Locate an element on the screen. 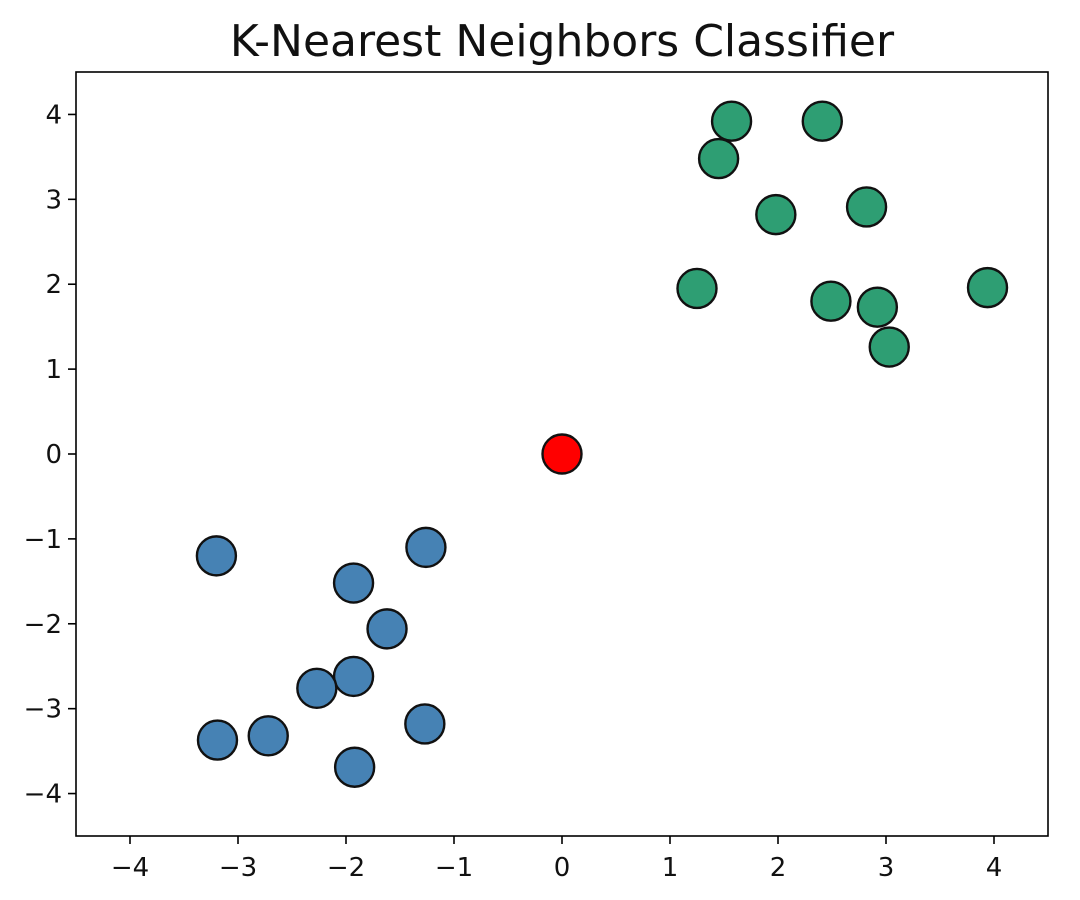  x-axis: −4 −3 −2 −1 0 1 2 3 4 is located at coordinates (556, 859).